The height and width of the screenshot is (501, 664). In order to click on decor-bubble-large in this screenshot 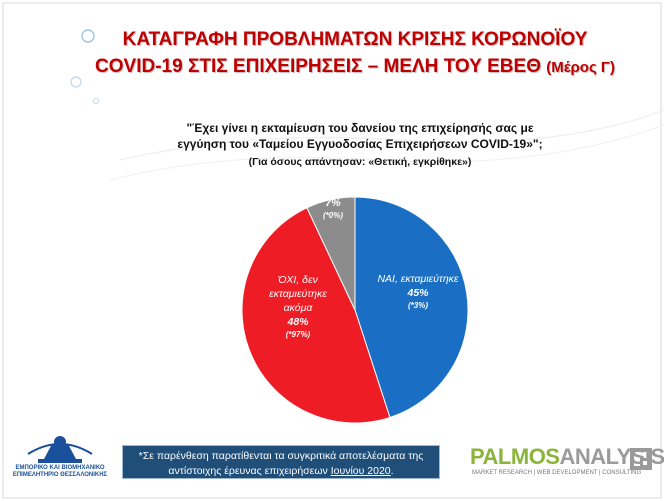, I will do `click(88, 36)`.